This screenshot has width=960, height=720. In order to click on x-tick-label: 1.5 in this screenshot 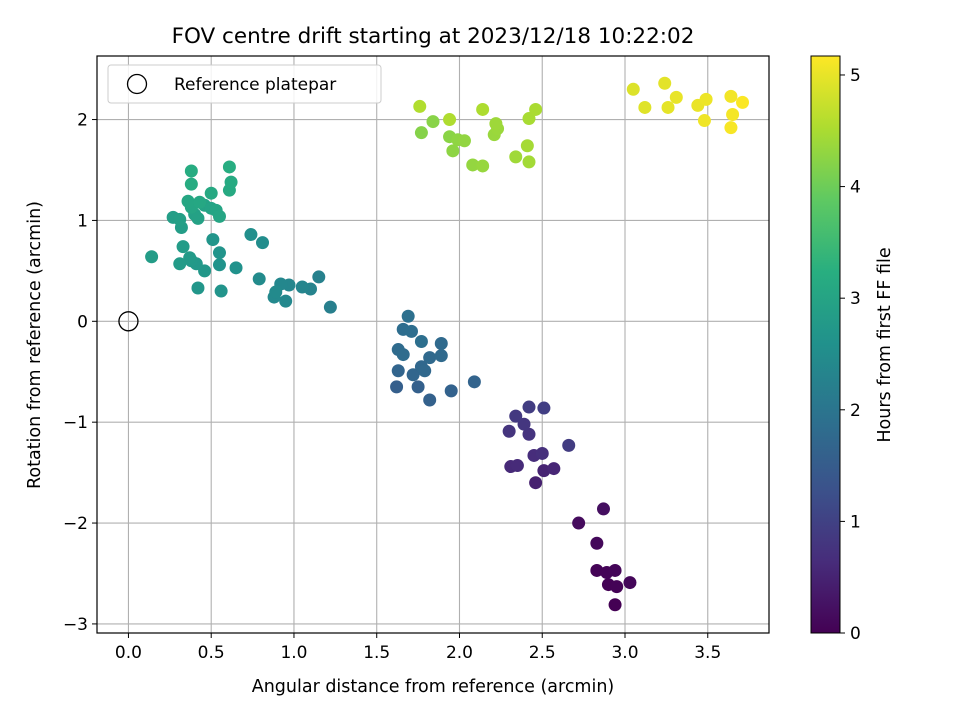, I will do `click(376, 653)`.